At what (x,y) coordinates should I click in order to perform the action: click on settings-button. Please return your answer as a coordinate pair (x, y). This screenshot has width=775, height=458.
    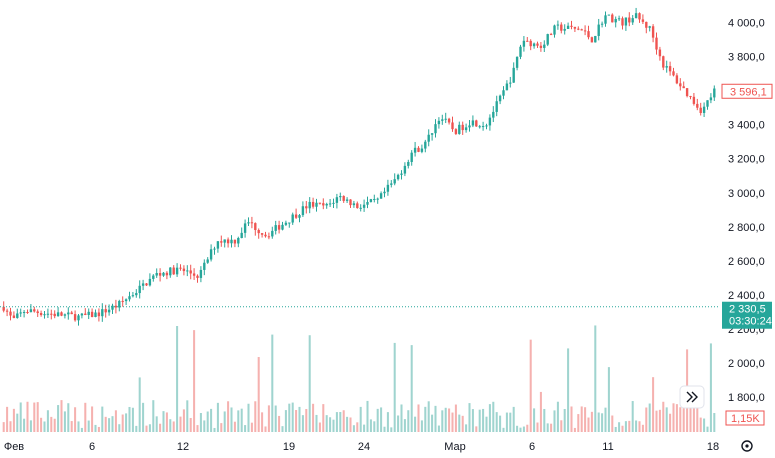
    Looking at the image, I should click on (747, 446).